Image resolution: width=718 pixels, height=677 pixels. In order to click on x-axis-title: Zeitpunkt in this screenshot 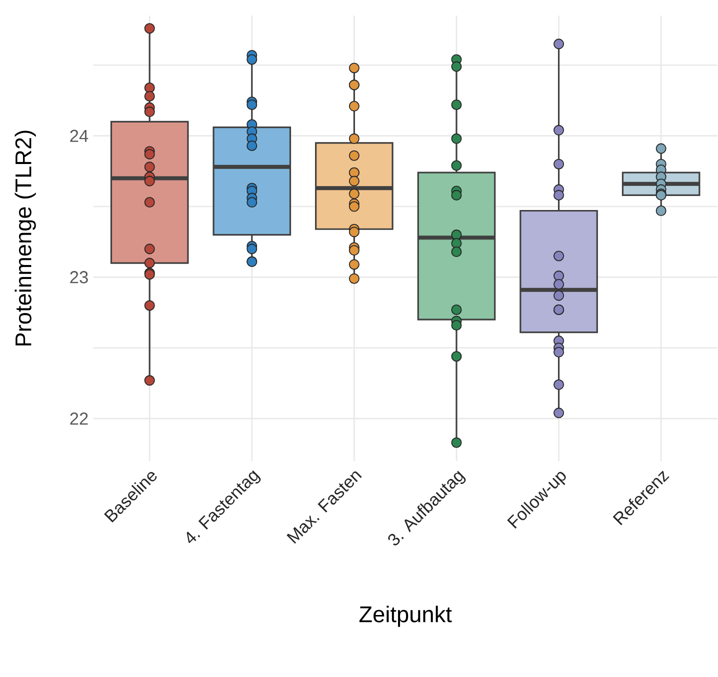, I will do `click(405, 616)`.